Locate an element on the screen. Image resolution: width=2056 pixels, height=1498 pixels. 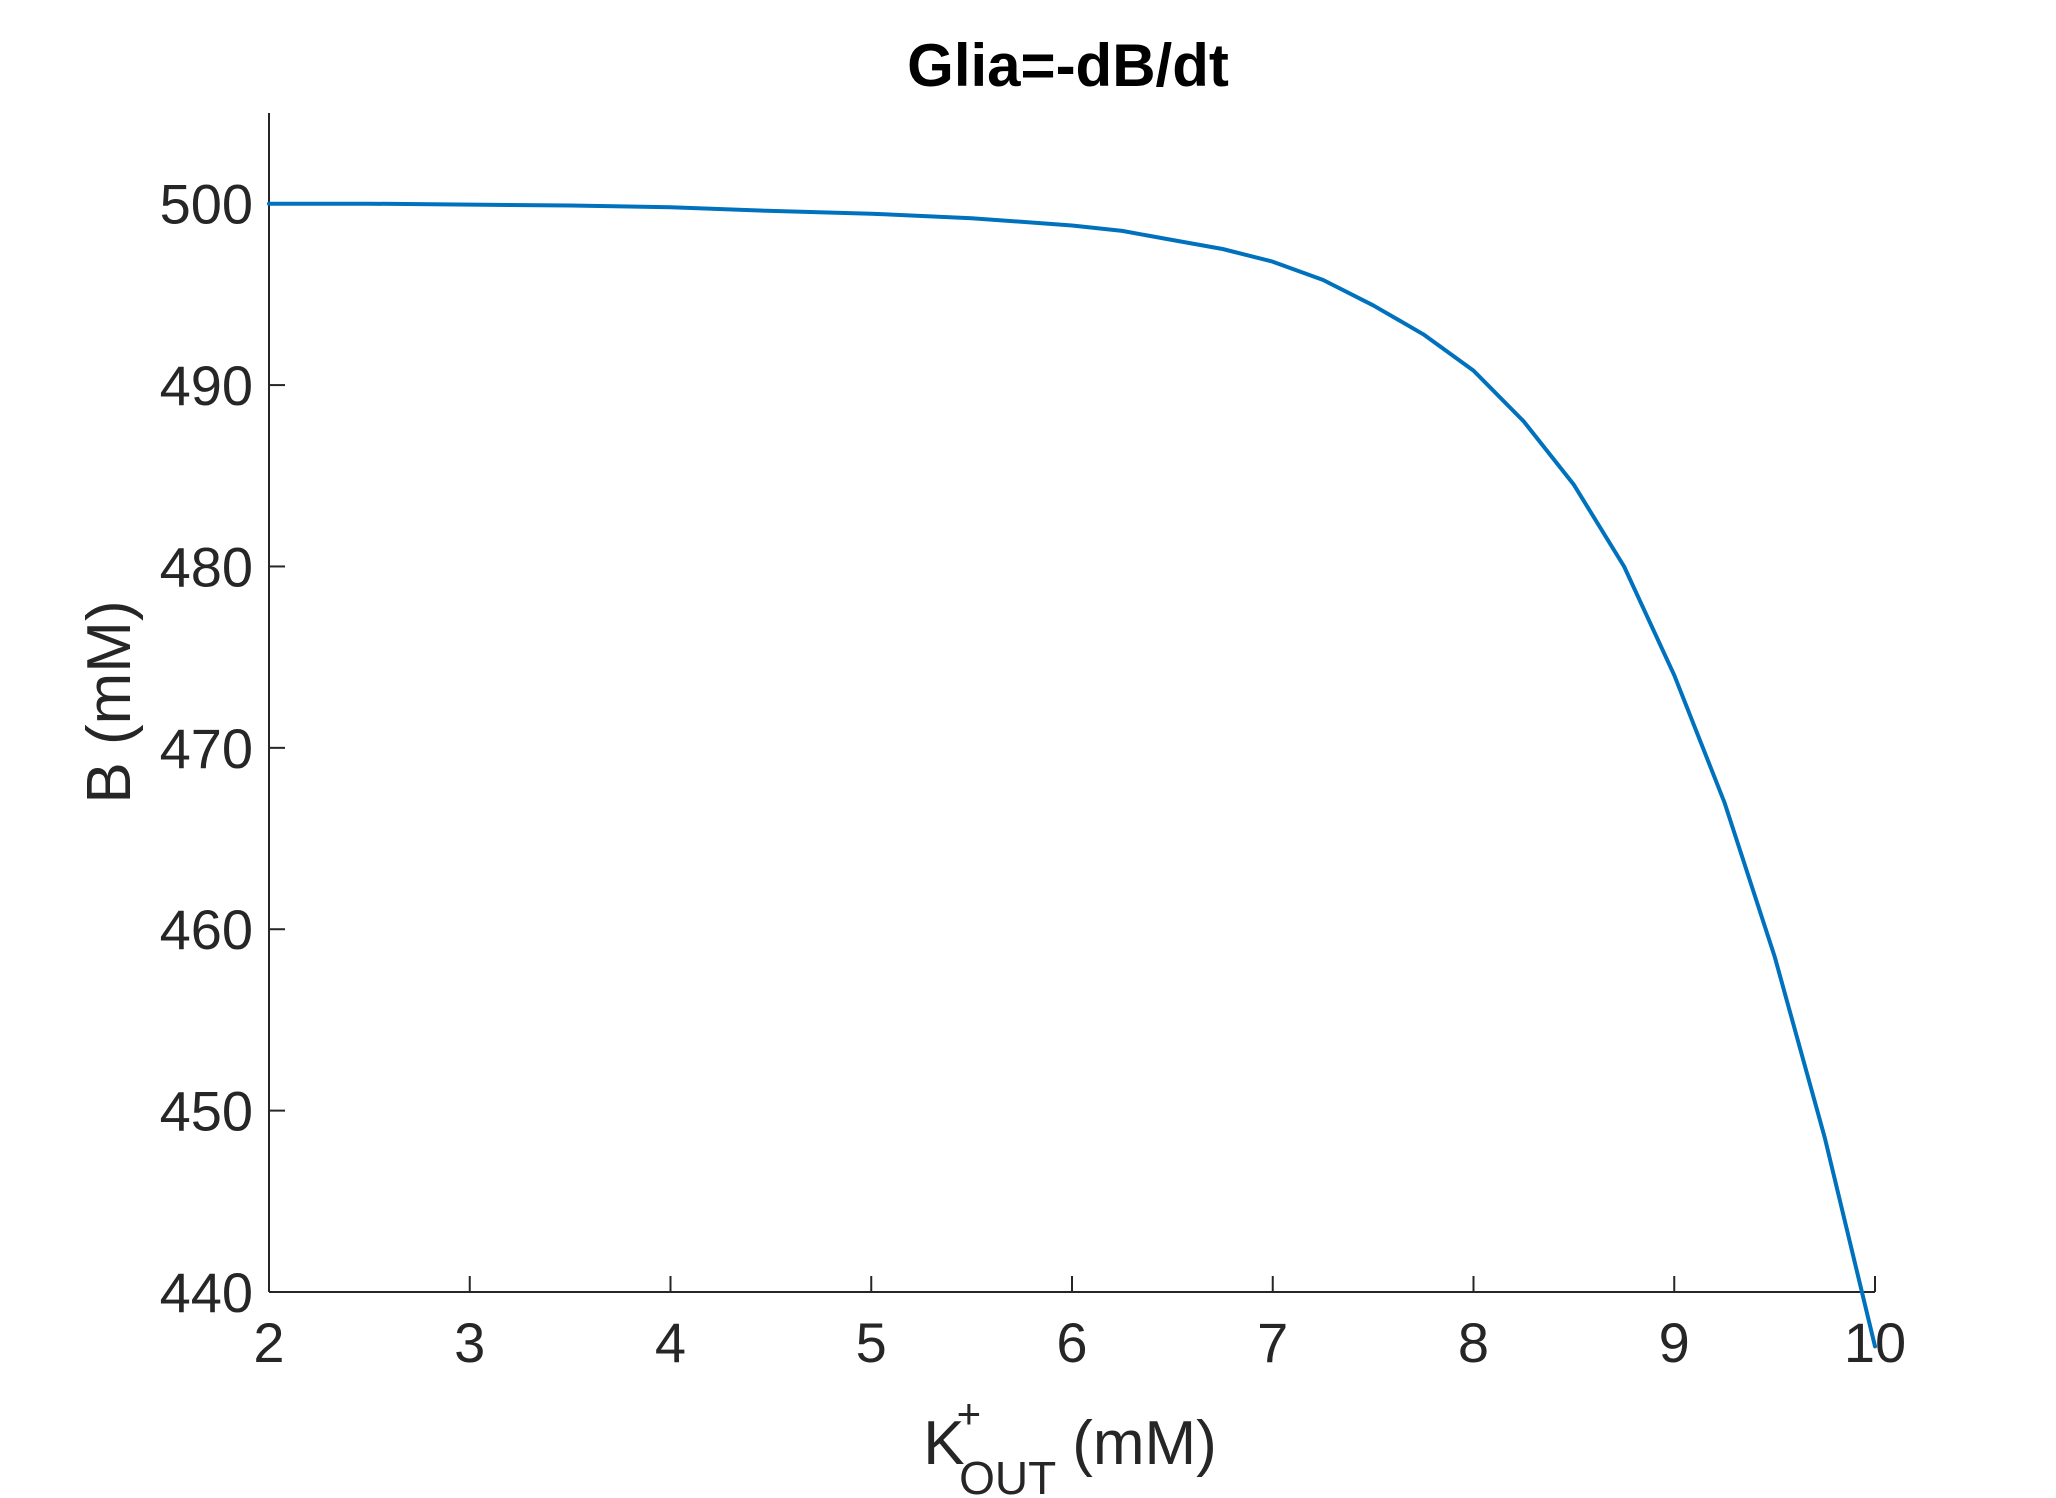
x-axis-label-base: K is located at coordinates (943, 1443).